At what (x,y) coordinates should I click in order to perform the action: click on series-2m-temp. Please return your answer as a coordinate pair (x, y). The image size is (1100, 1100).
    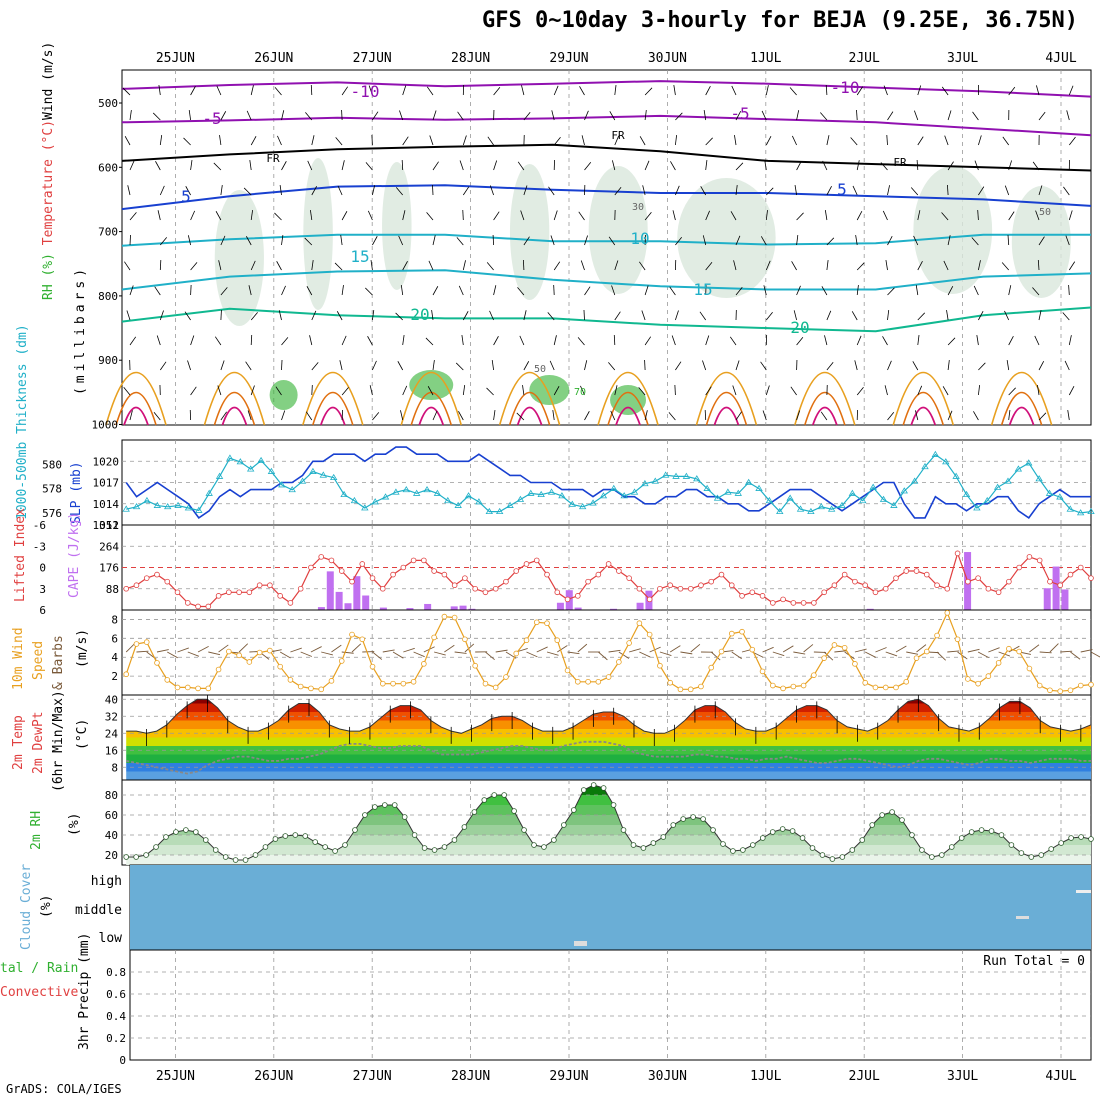
    Looking at the image, I should click on (609, 716).